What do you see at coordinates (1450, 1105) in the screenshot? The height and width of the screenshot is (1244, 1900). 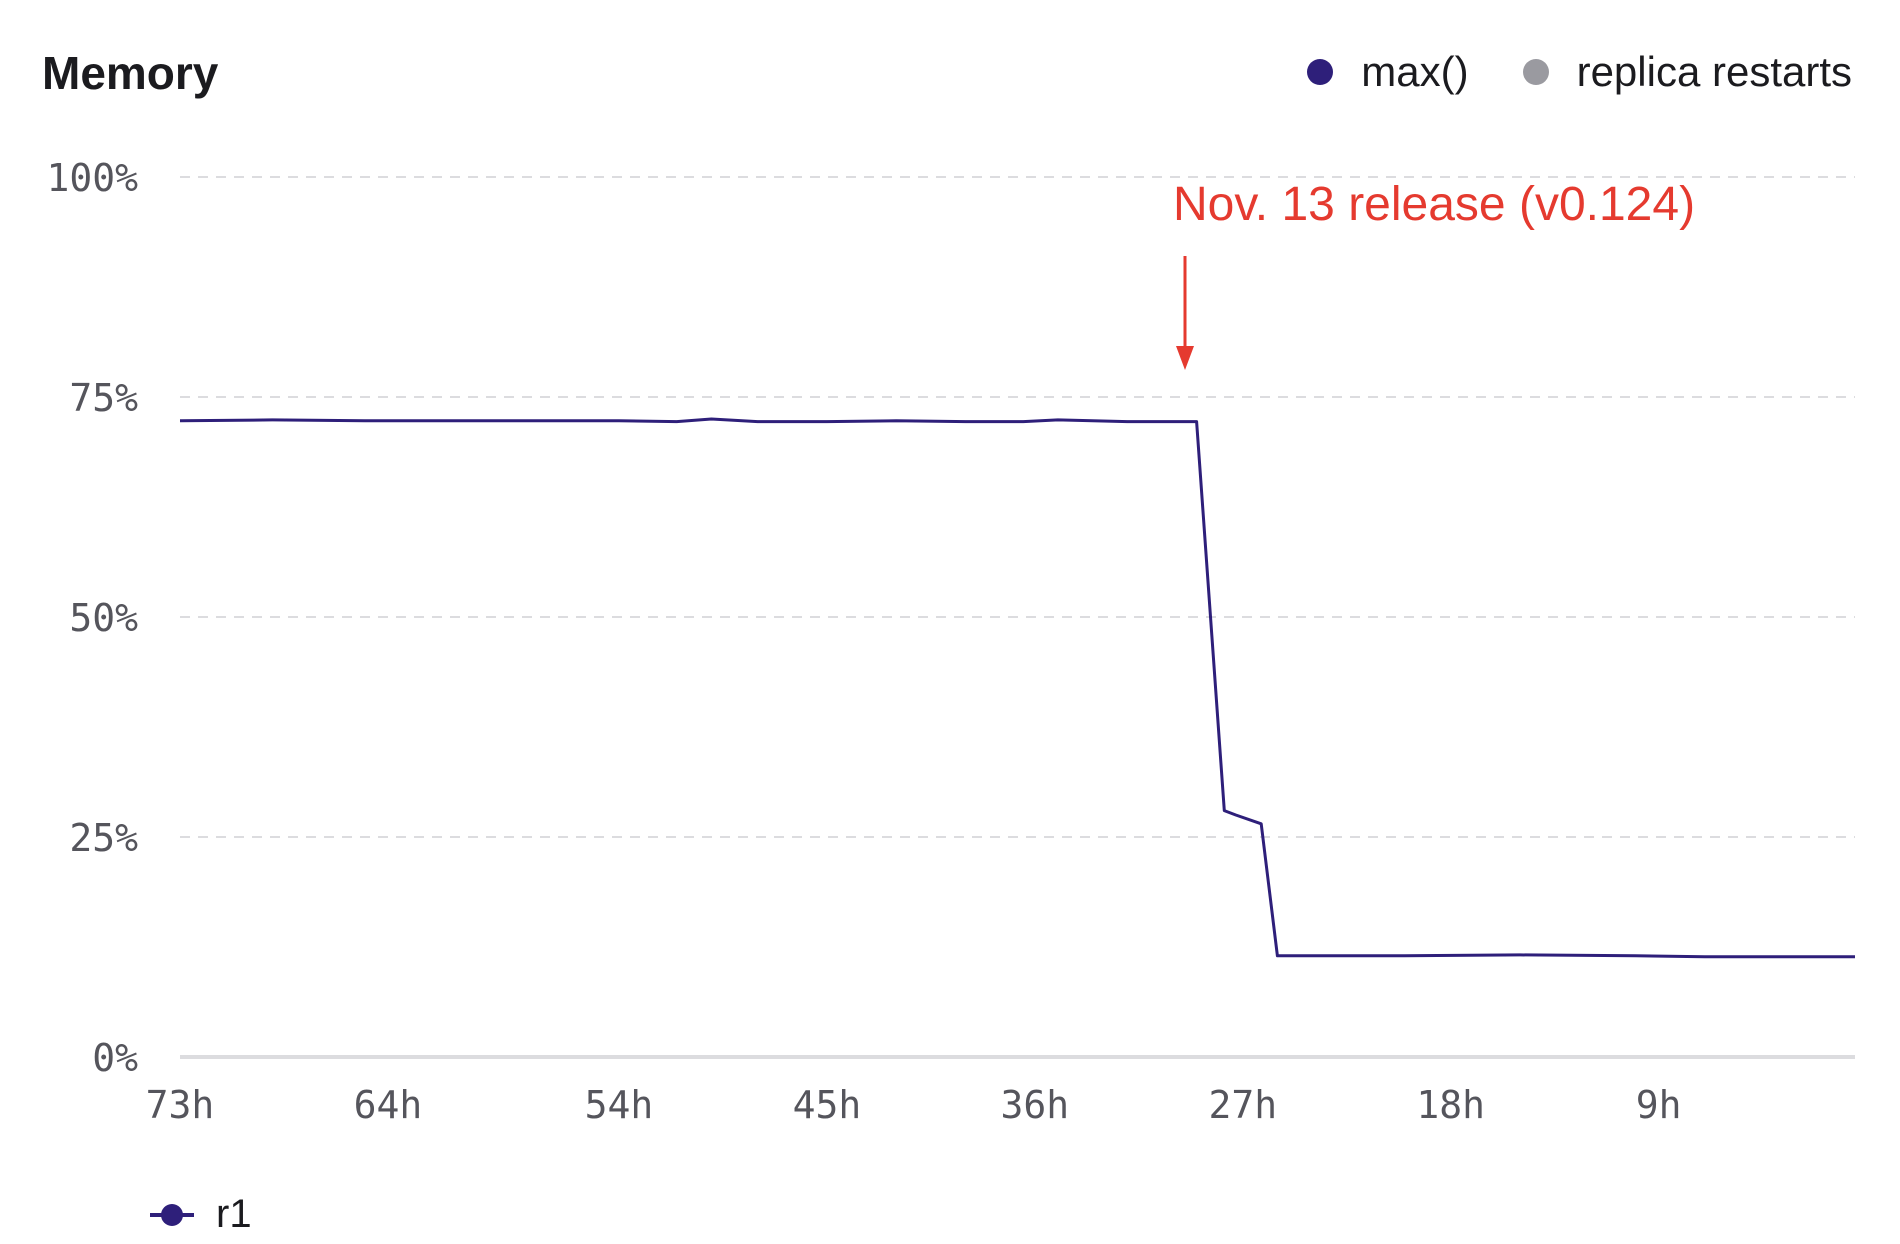 I see `x-tick-label: 18h` at bounding box center [1450, 1105].